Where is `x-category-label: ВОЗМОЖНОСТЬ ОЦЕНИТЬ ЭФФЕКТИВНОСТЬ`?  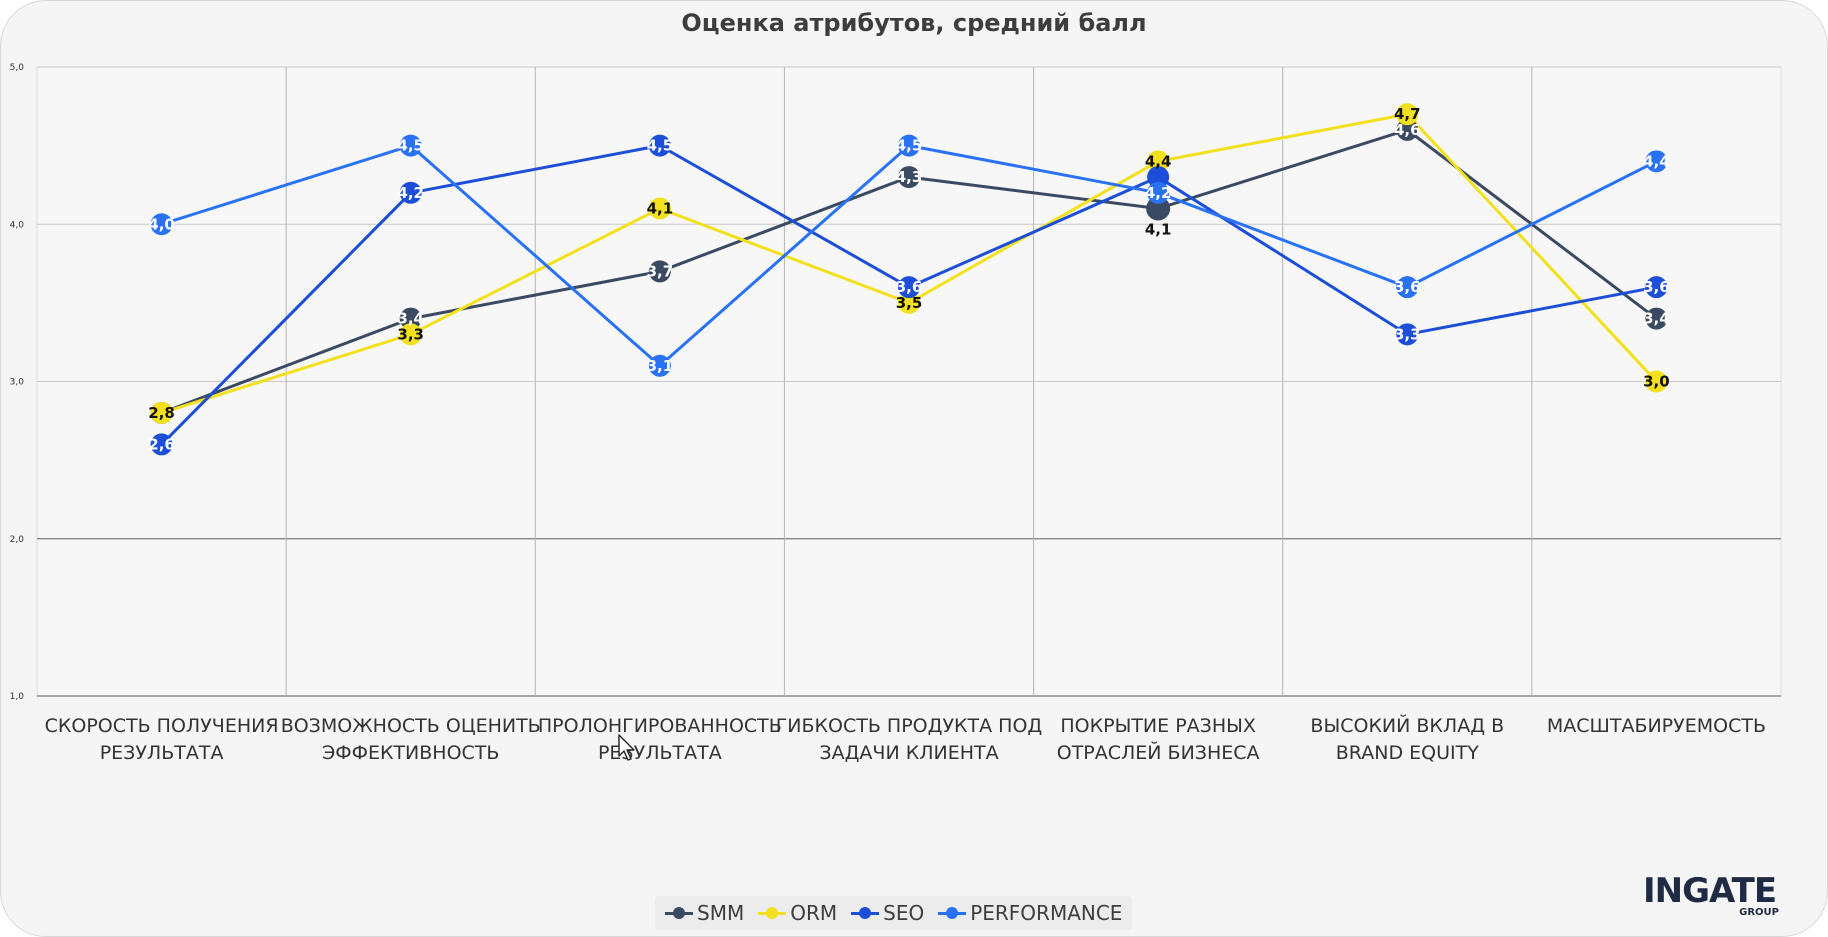
x-category-label: ВОЗМОЖНОСТЬ ОЦЕНИТЬ ЭФФЕКТИВНОСТЬ is located at coordinates (411, 739).